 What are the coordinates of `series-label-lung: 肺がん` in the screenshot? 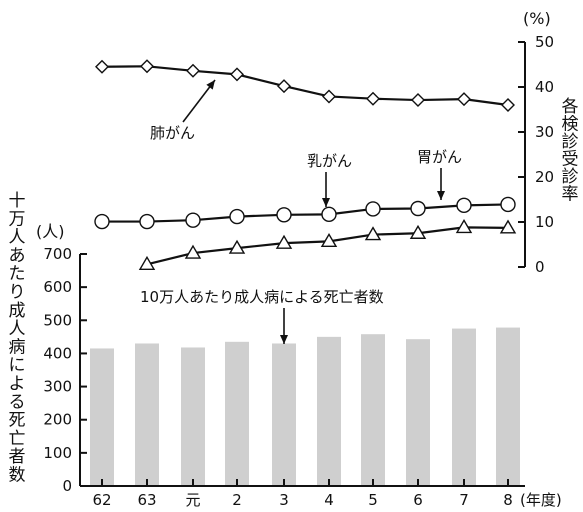 It's located at (172, 133).